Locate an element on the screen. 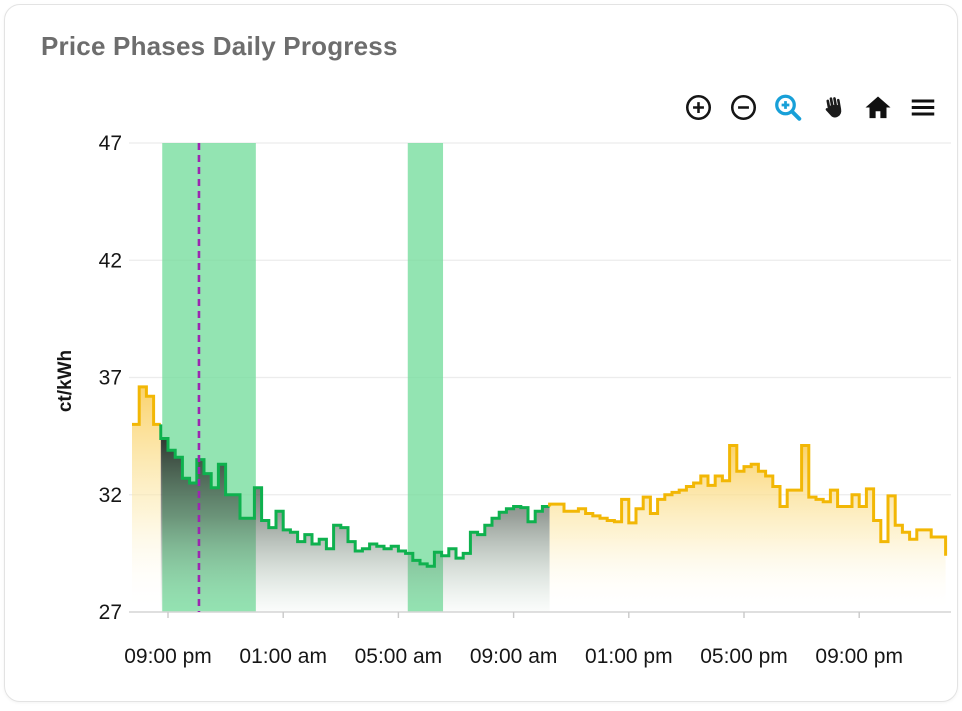 This screenshot has height=711, width=962. y-axis-title: ct/kWh is located at coordinates (65, 381).